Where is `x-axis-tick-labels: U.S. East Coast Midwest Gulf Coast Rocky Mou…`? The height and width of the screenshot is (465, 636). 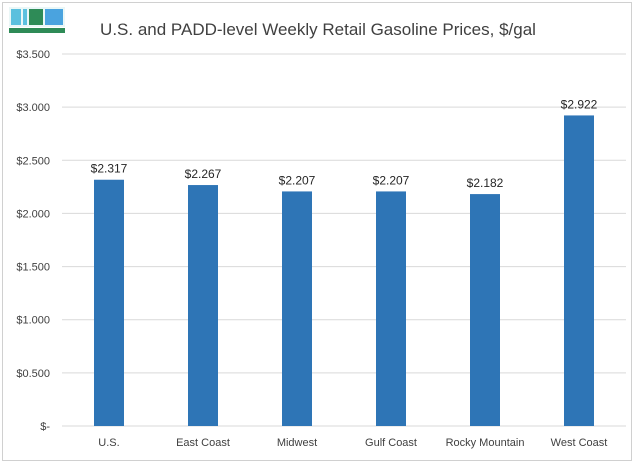 x-axis-tick-labels: U.S. East Coast Midwest Gulf Coast Rocky Mou… is located at coordinates (352, 443).